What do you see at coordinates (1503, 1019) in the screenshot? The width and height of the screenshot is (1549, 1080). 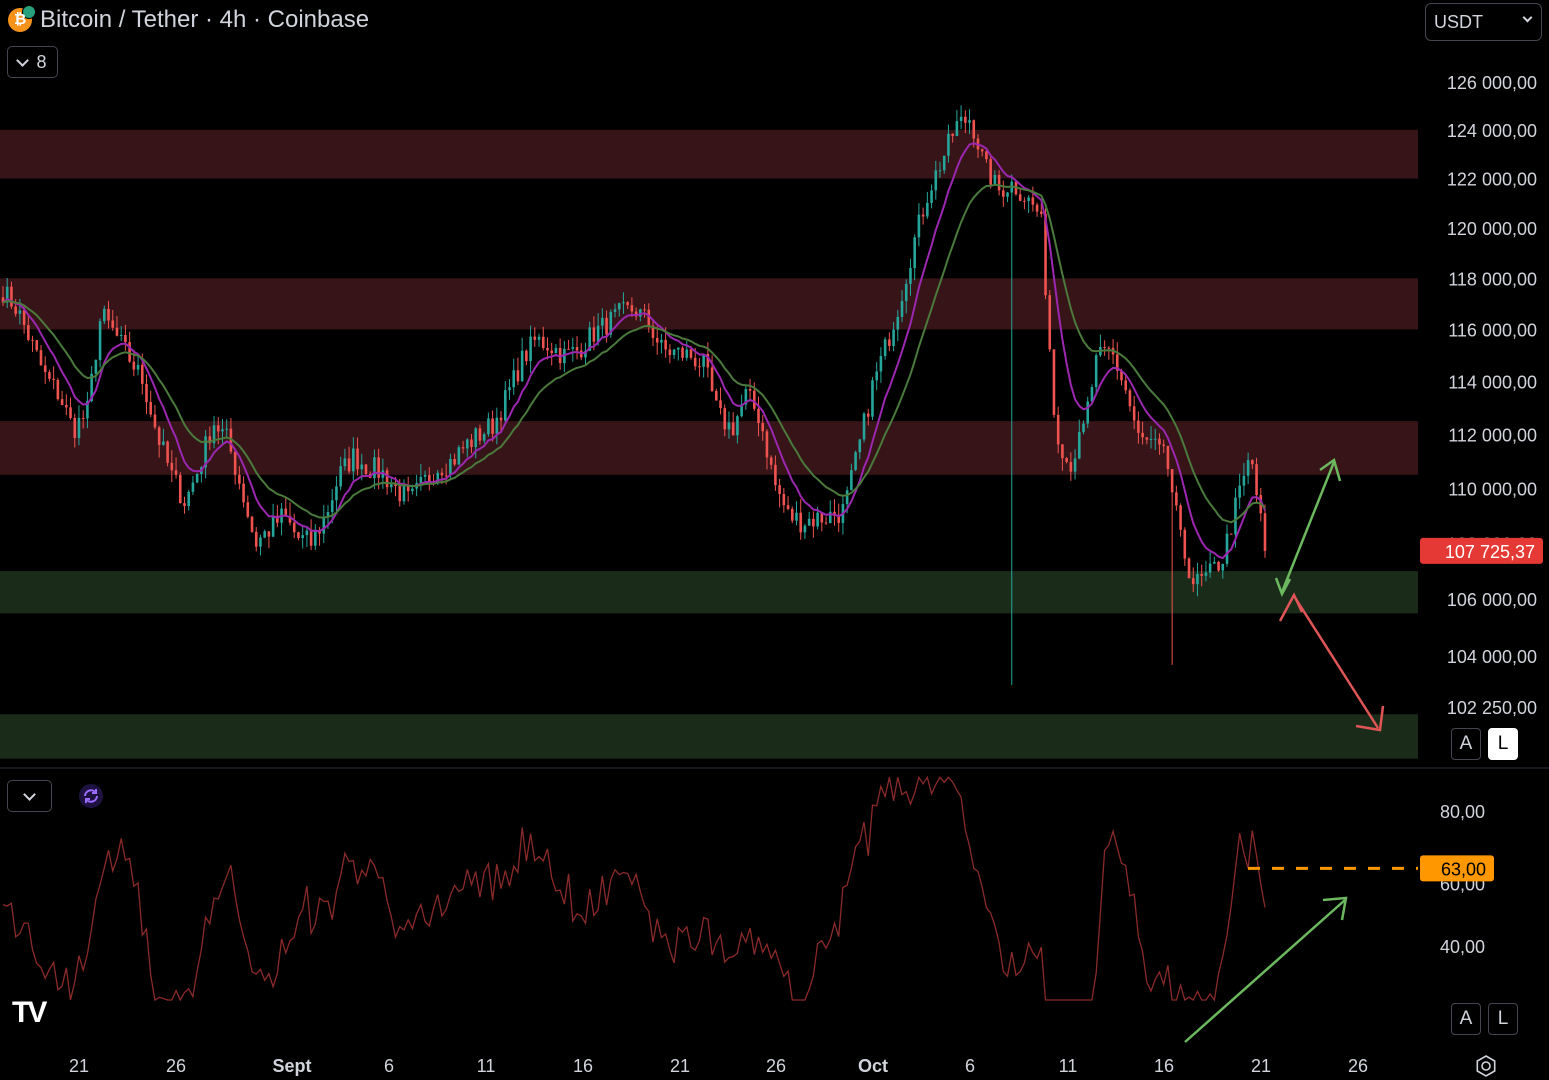 I see `rsi-log-scale-button: L` at bounding box center [1503, 1019].